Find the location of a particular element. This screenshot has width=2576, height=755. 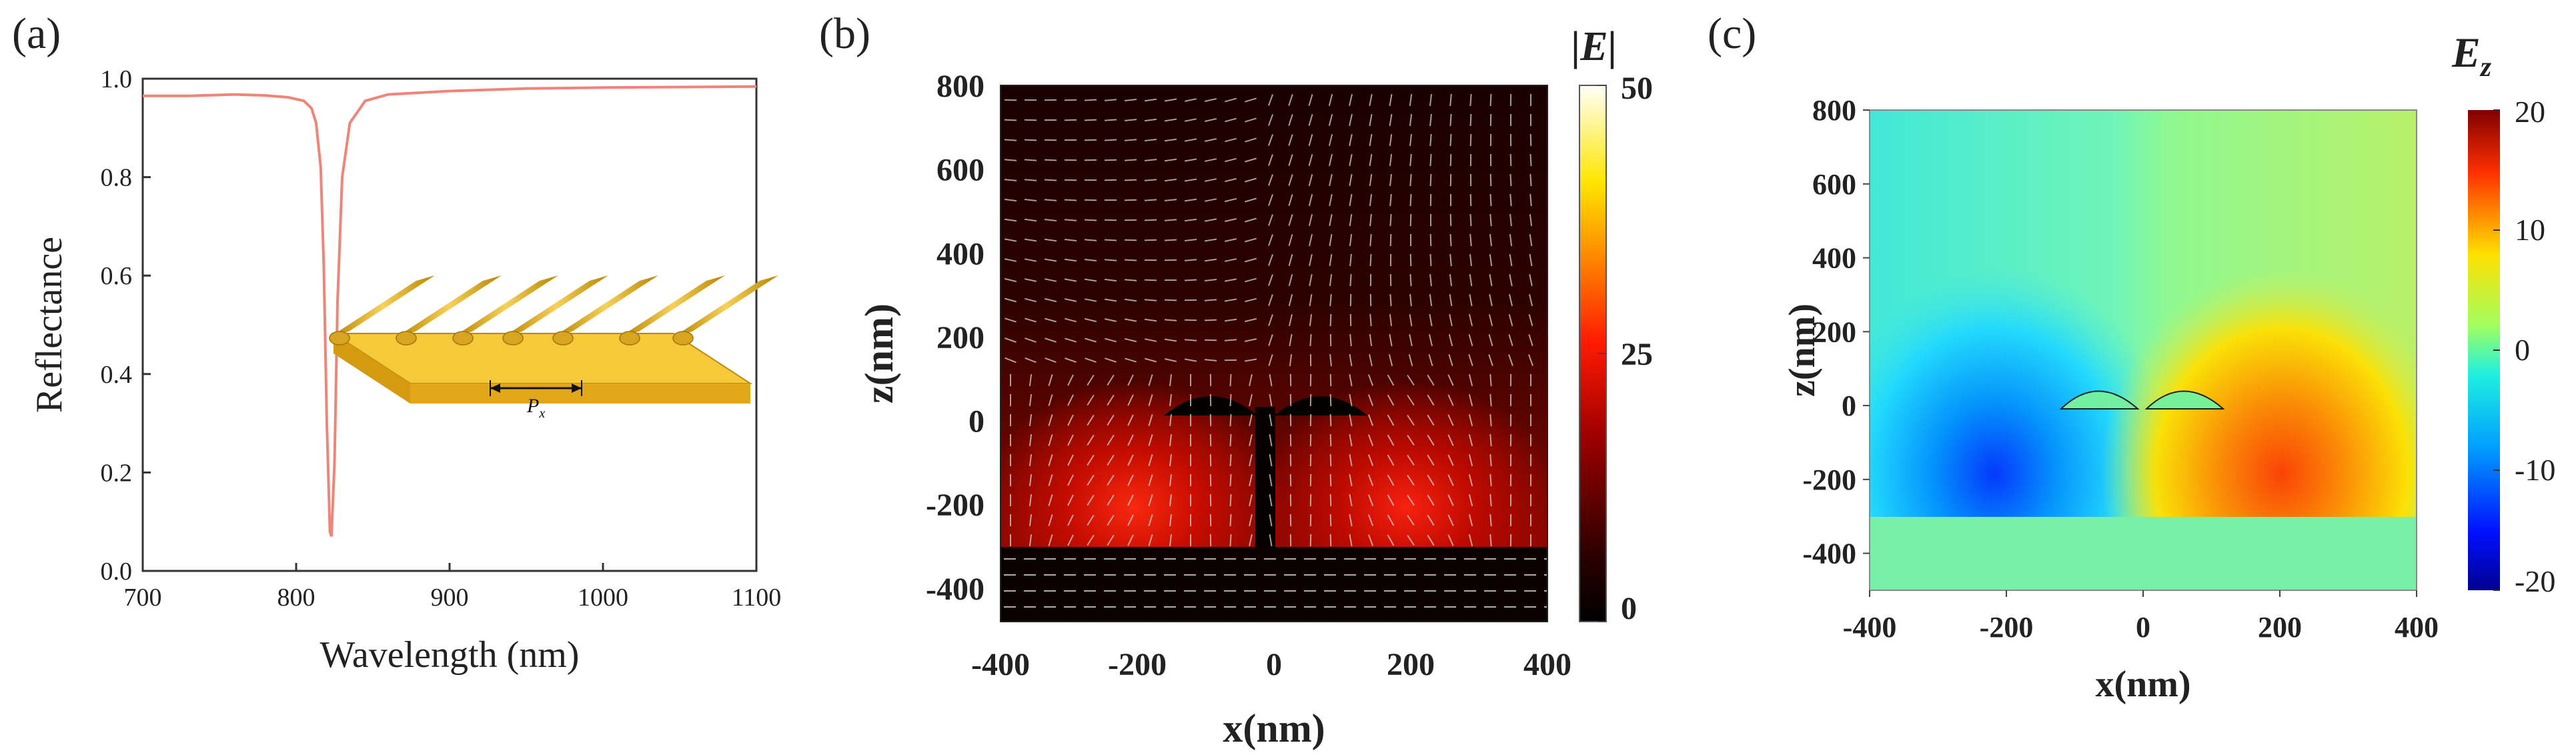

svg-text: Ez is located at coordinates (2471, 56).